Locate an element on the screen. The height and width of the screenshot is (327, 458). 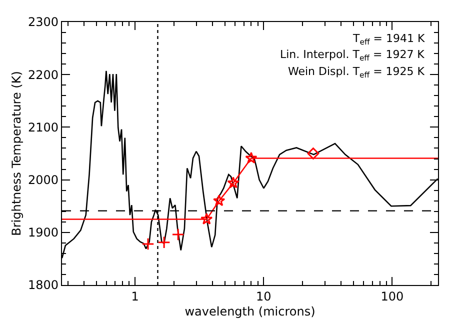
y-tick-label: 1800 is located at coordinates (43, 285).